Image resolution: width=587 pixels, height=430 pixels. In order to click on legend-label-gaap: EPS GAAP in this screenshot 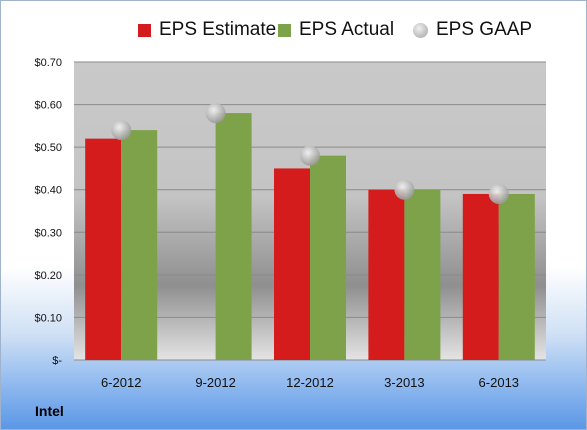, I will do `click(484, 29)`.